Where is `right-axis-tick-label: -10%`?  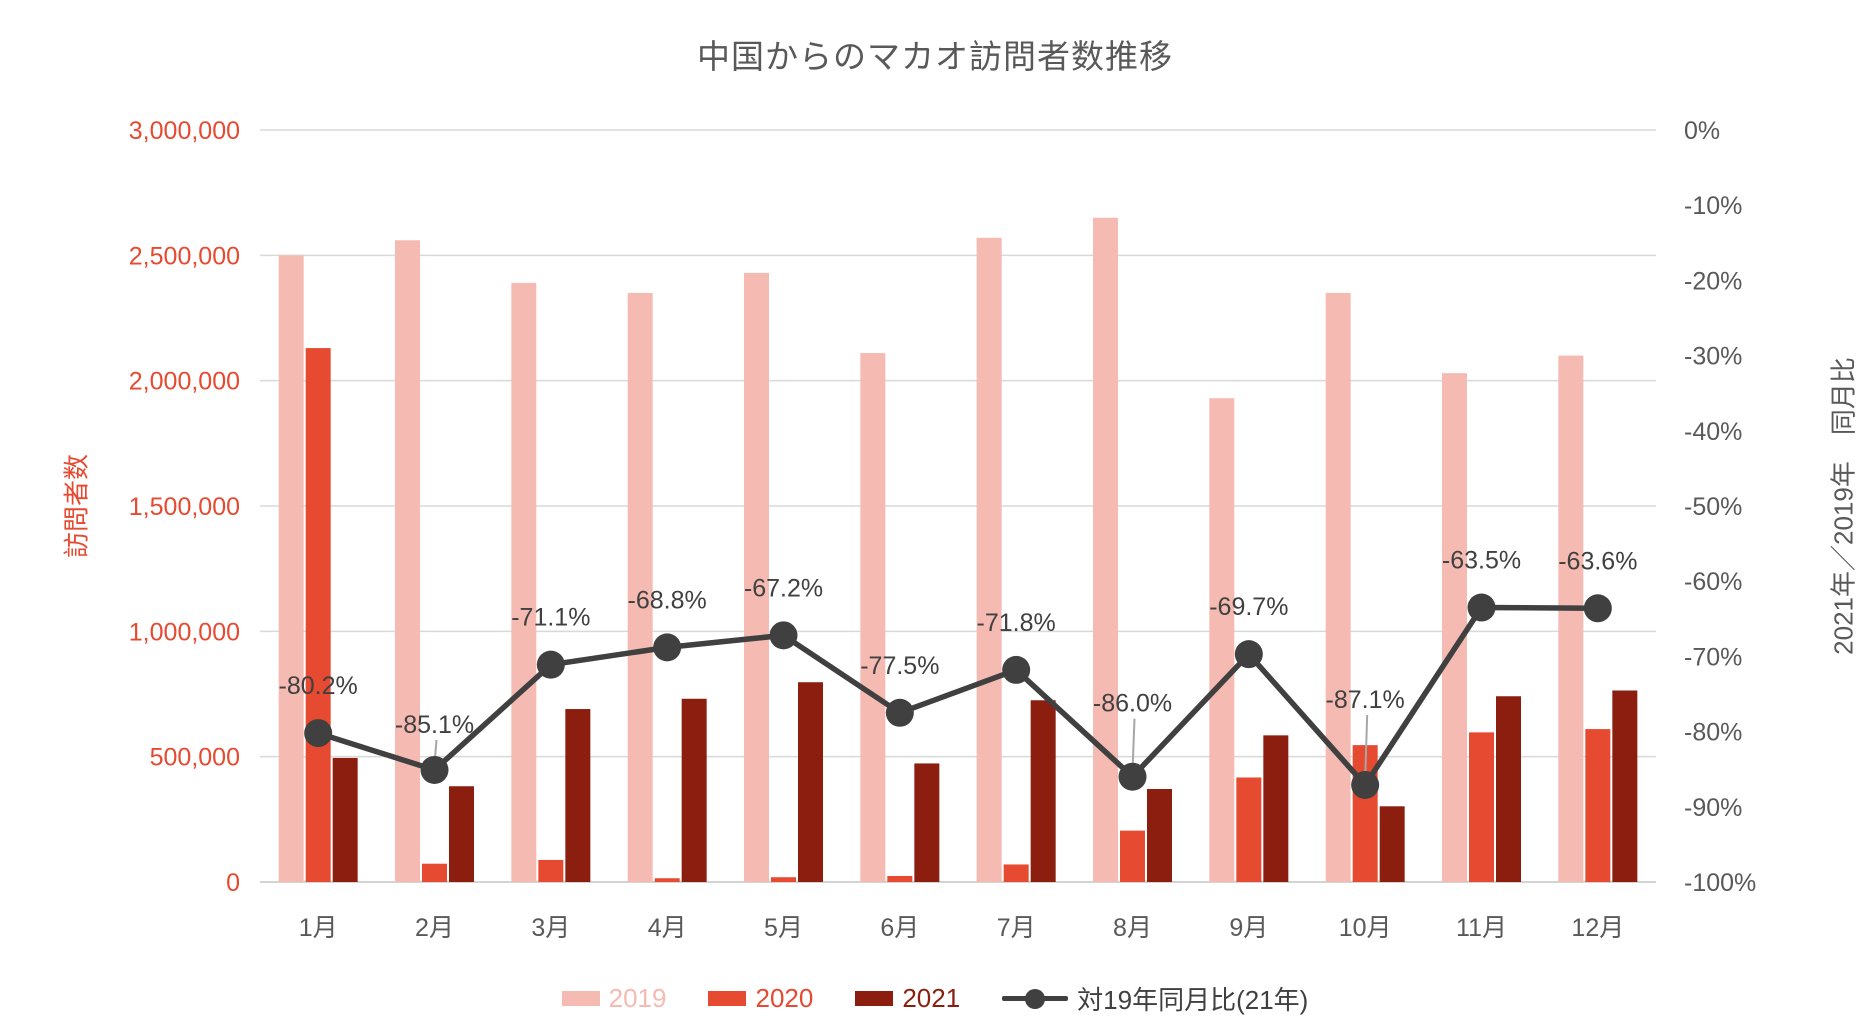 right-axis-tick-label: -10% is located at coordinates (1713, 206).